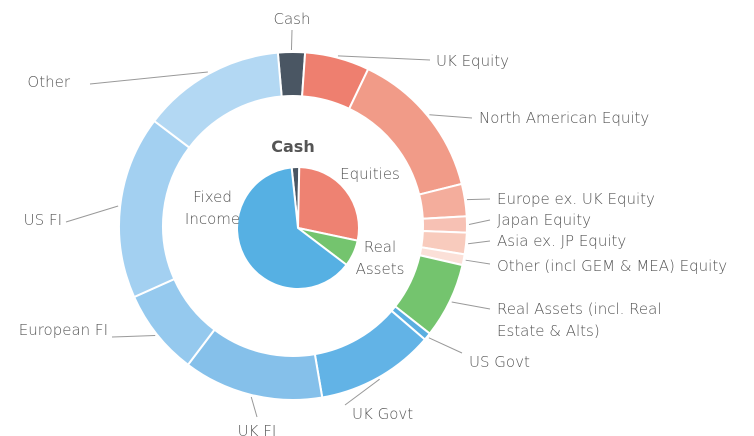 This screenshot has width=754, height=436. What do you see at coordinates (42, 220) in the screenshot?
I see `outer-label: US FI` at bounding box center [42, 220].